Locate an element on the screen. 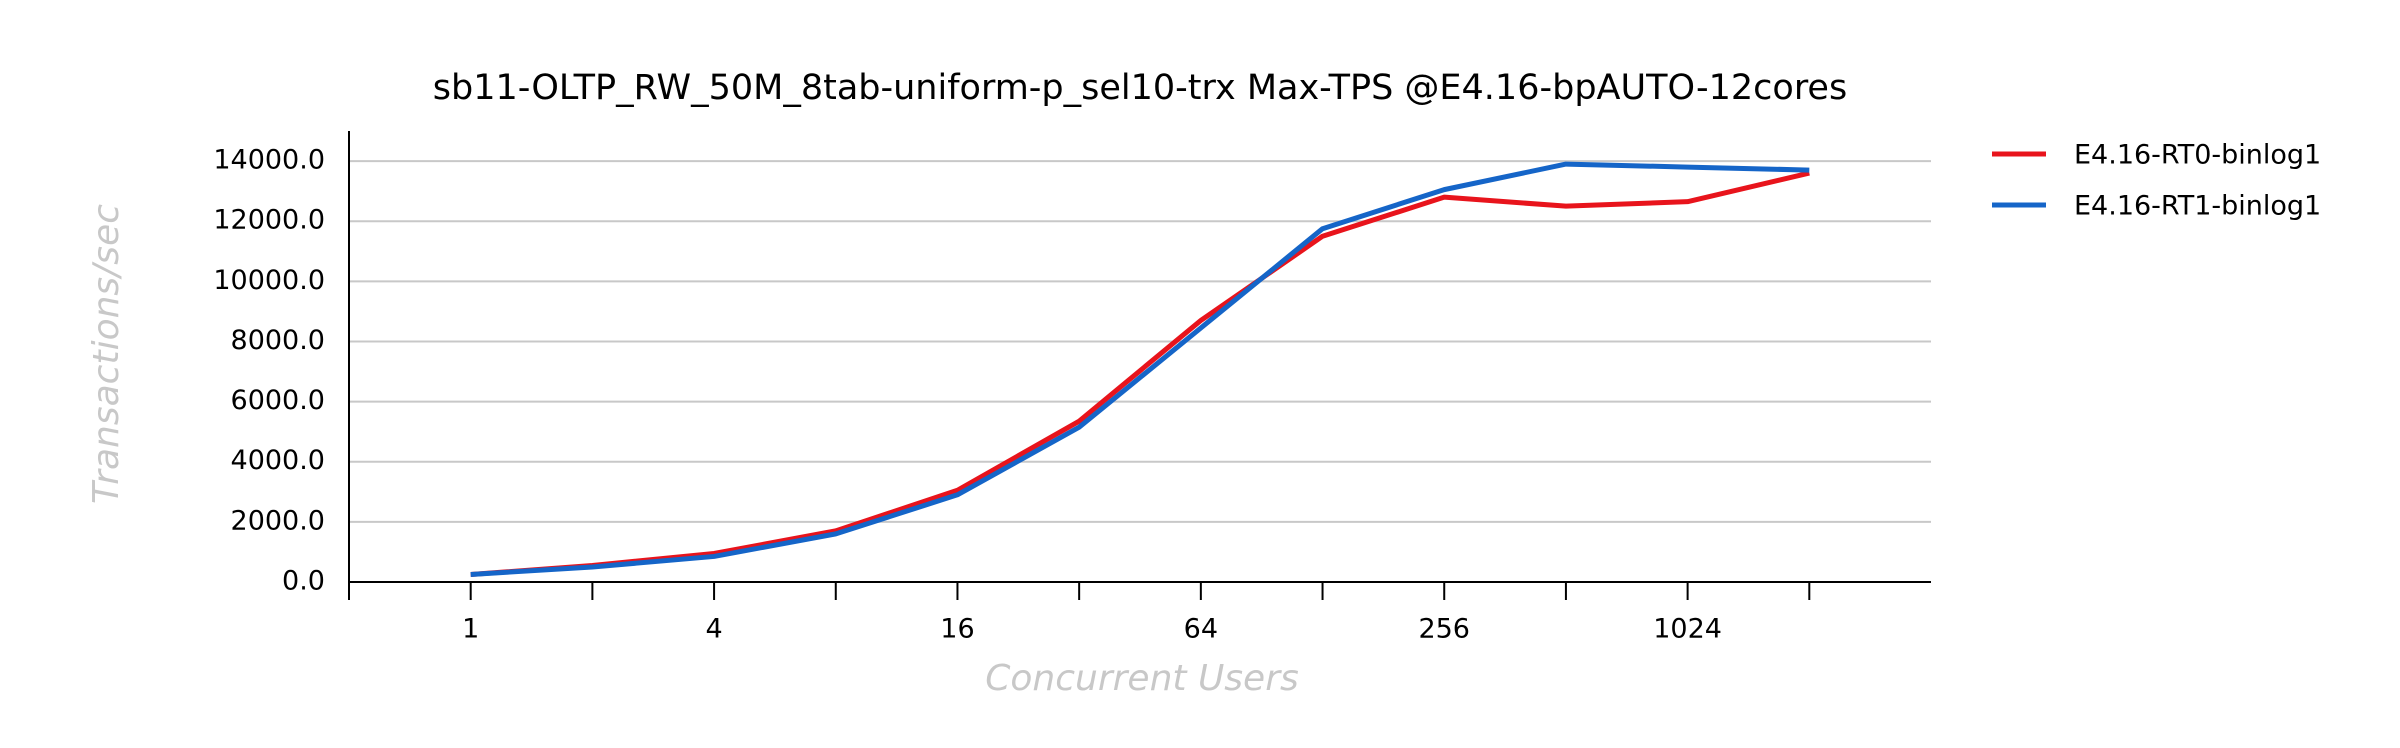 The height and width of the screenshot is (748, 2400). x-tick-label: 1 is located at coordinates (470, 629).